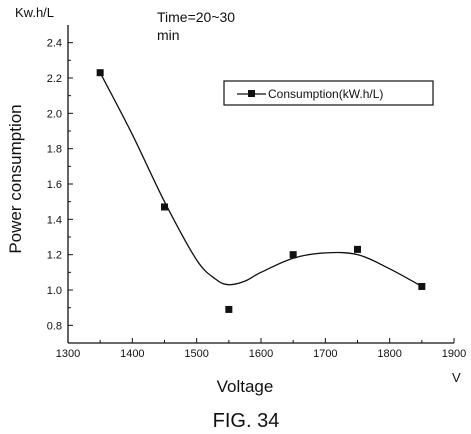  Describe the element at coordinates (54, 44) in the screenshot. I see `y-tick-label: 2.4` at that location.